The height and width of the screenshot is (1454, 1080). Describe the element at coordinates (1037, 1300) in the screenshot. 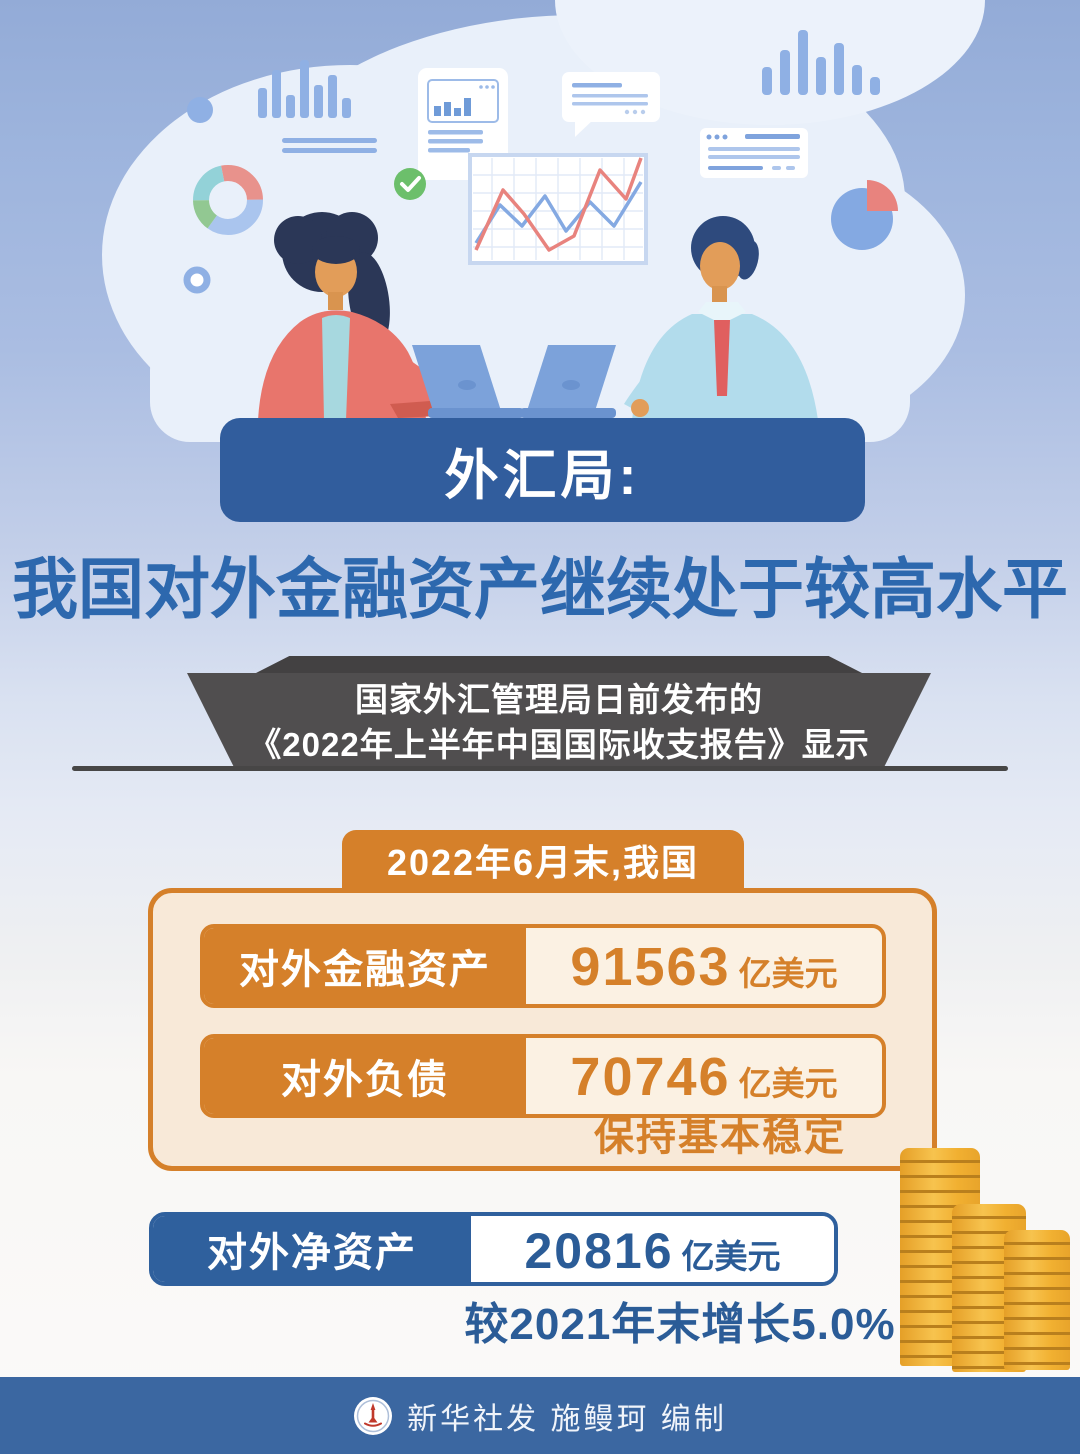

I see `coin-stack` at that location.